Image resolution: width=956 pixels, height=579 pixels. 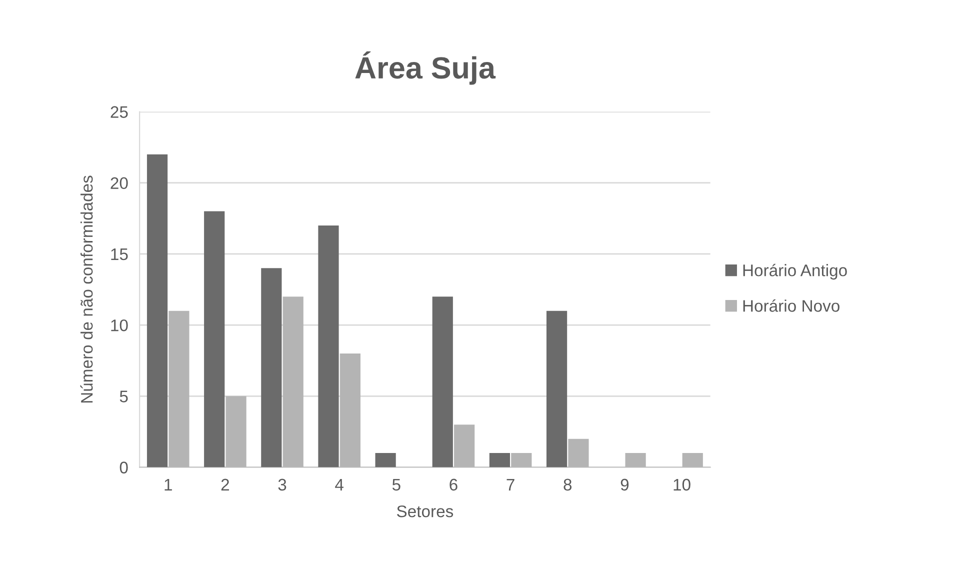 I want to click on x-tick-label: 7, so click(x=510, y=484).